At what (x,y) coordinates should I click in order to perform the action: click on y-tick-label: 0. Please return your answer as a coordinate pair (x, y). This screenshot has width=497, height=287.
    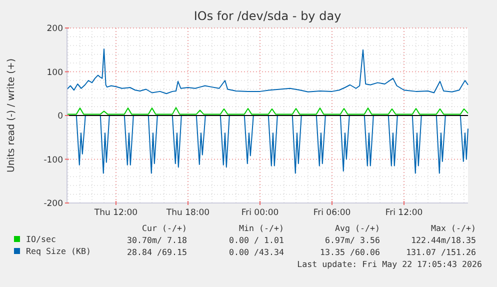
    Looking at the image, I should click on (60, 117).